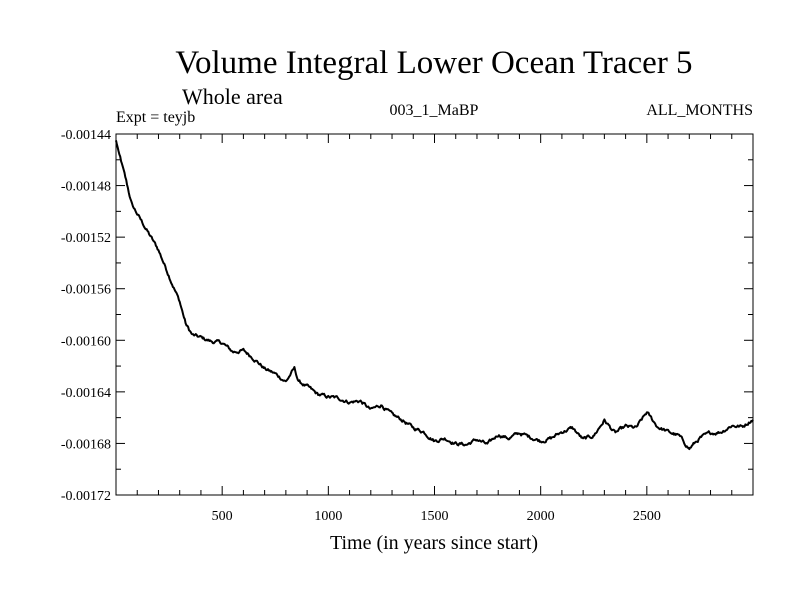 This screenshot has width=800, height=600. What do you see at coordinates (647, 516) in the screenshot?
I see `x-tick-label: 2500` at bounding box center [647, 516].